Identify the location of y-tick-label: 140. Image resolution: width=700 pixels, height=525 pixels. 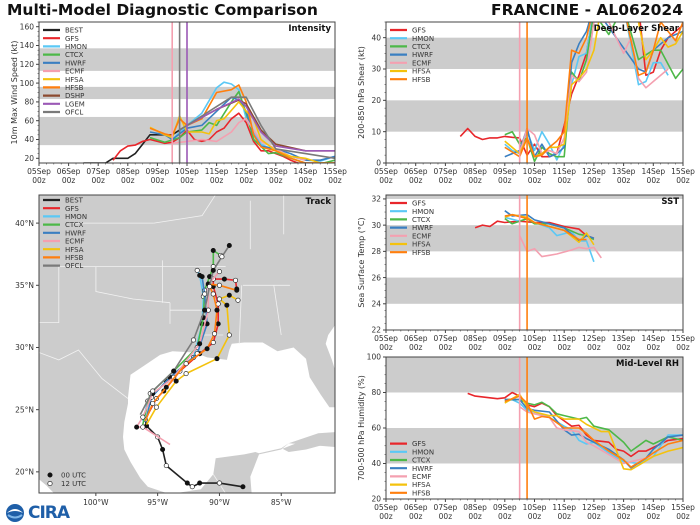
(27, 45).